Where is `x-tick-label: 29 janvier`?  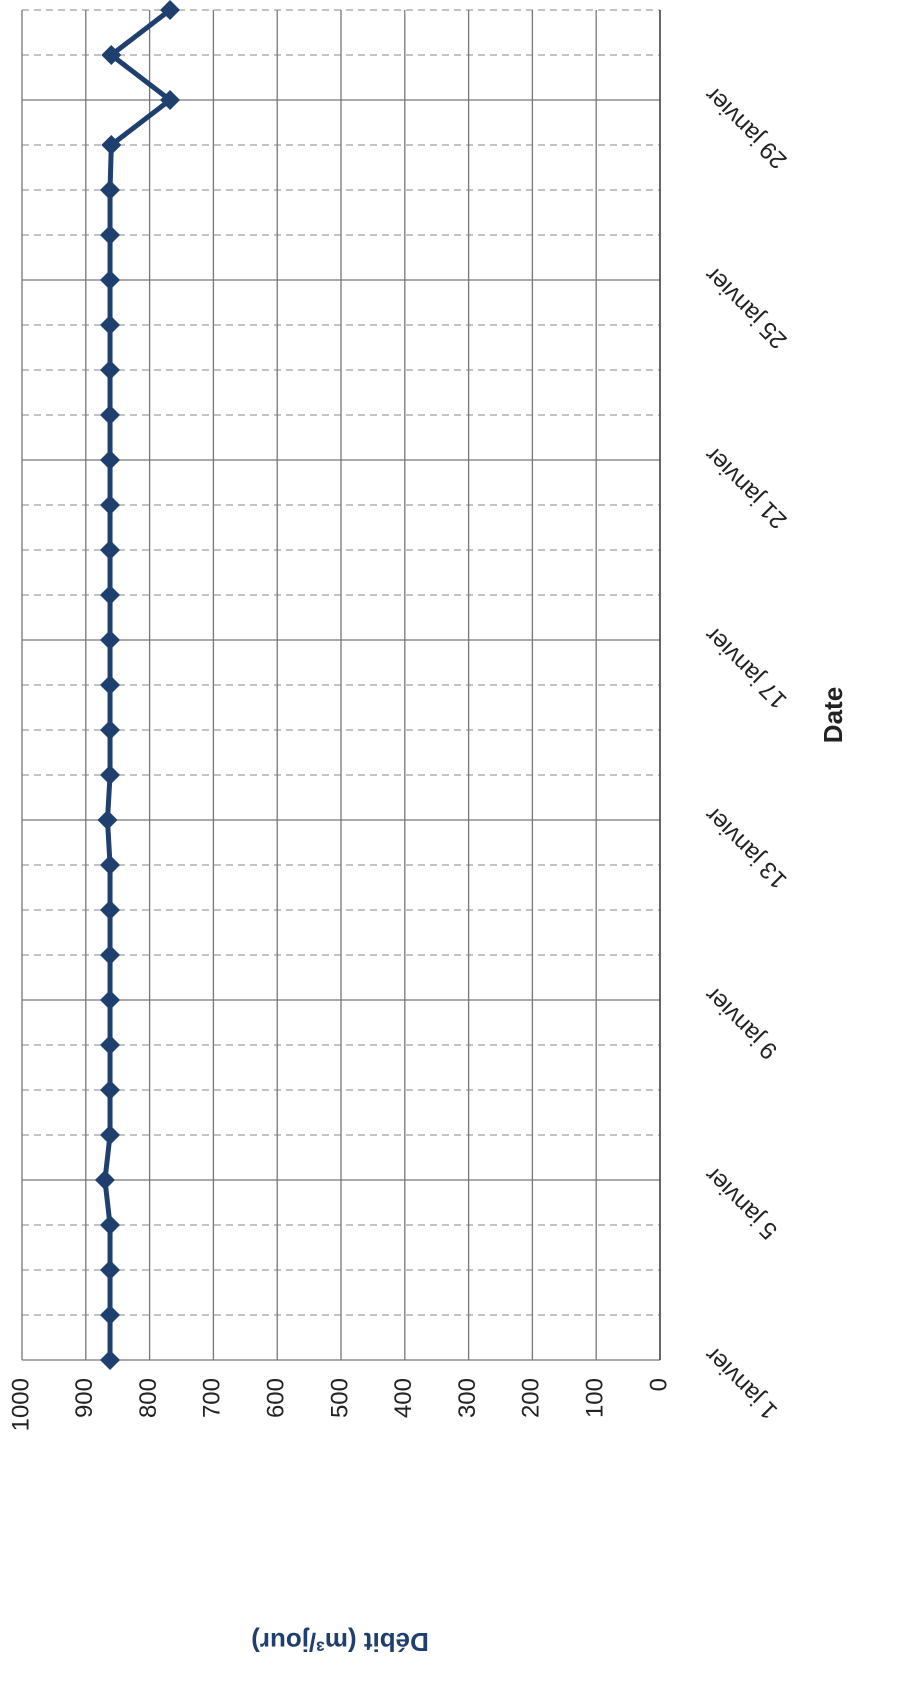
x-tick-label: 29 janvier is located at coordinates (746, 127).